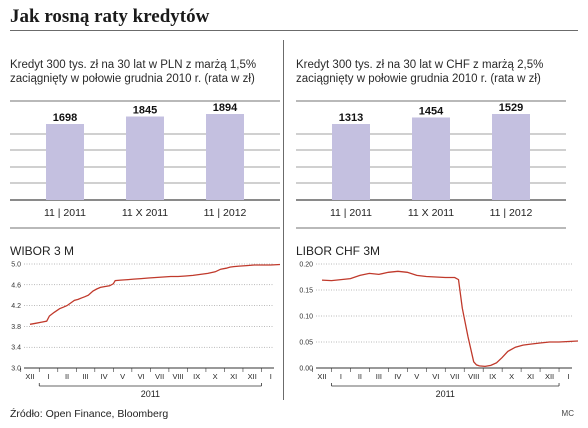 This screenshot has height=428, width=588. I want to click on pln-bar-chart: 1698 11 | 2011 1845 11 X 2011 1894 11 | 2012, so click(145, 164).